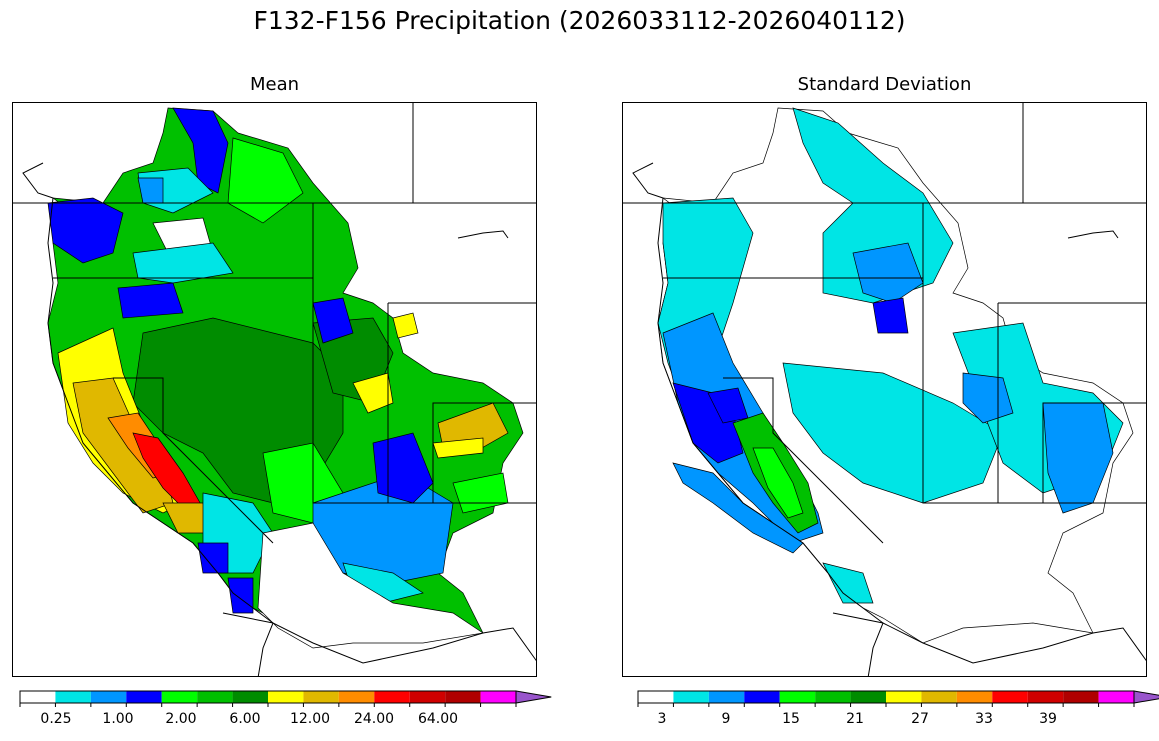  I want to click on cbar-sd-tick-3: 21, so click(855, 719).